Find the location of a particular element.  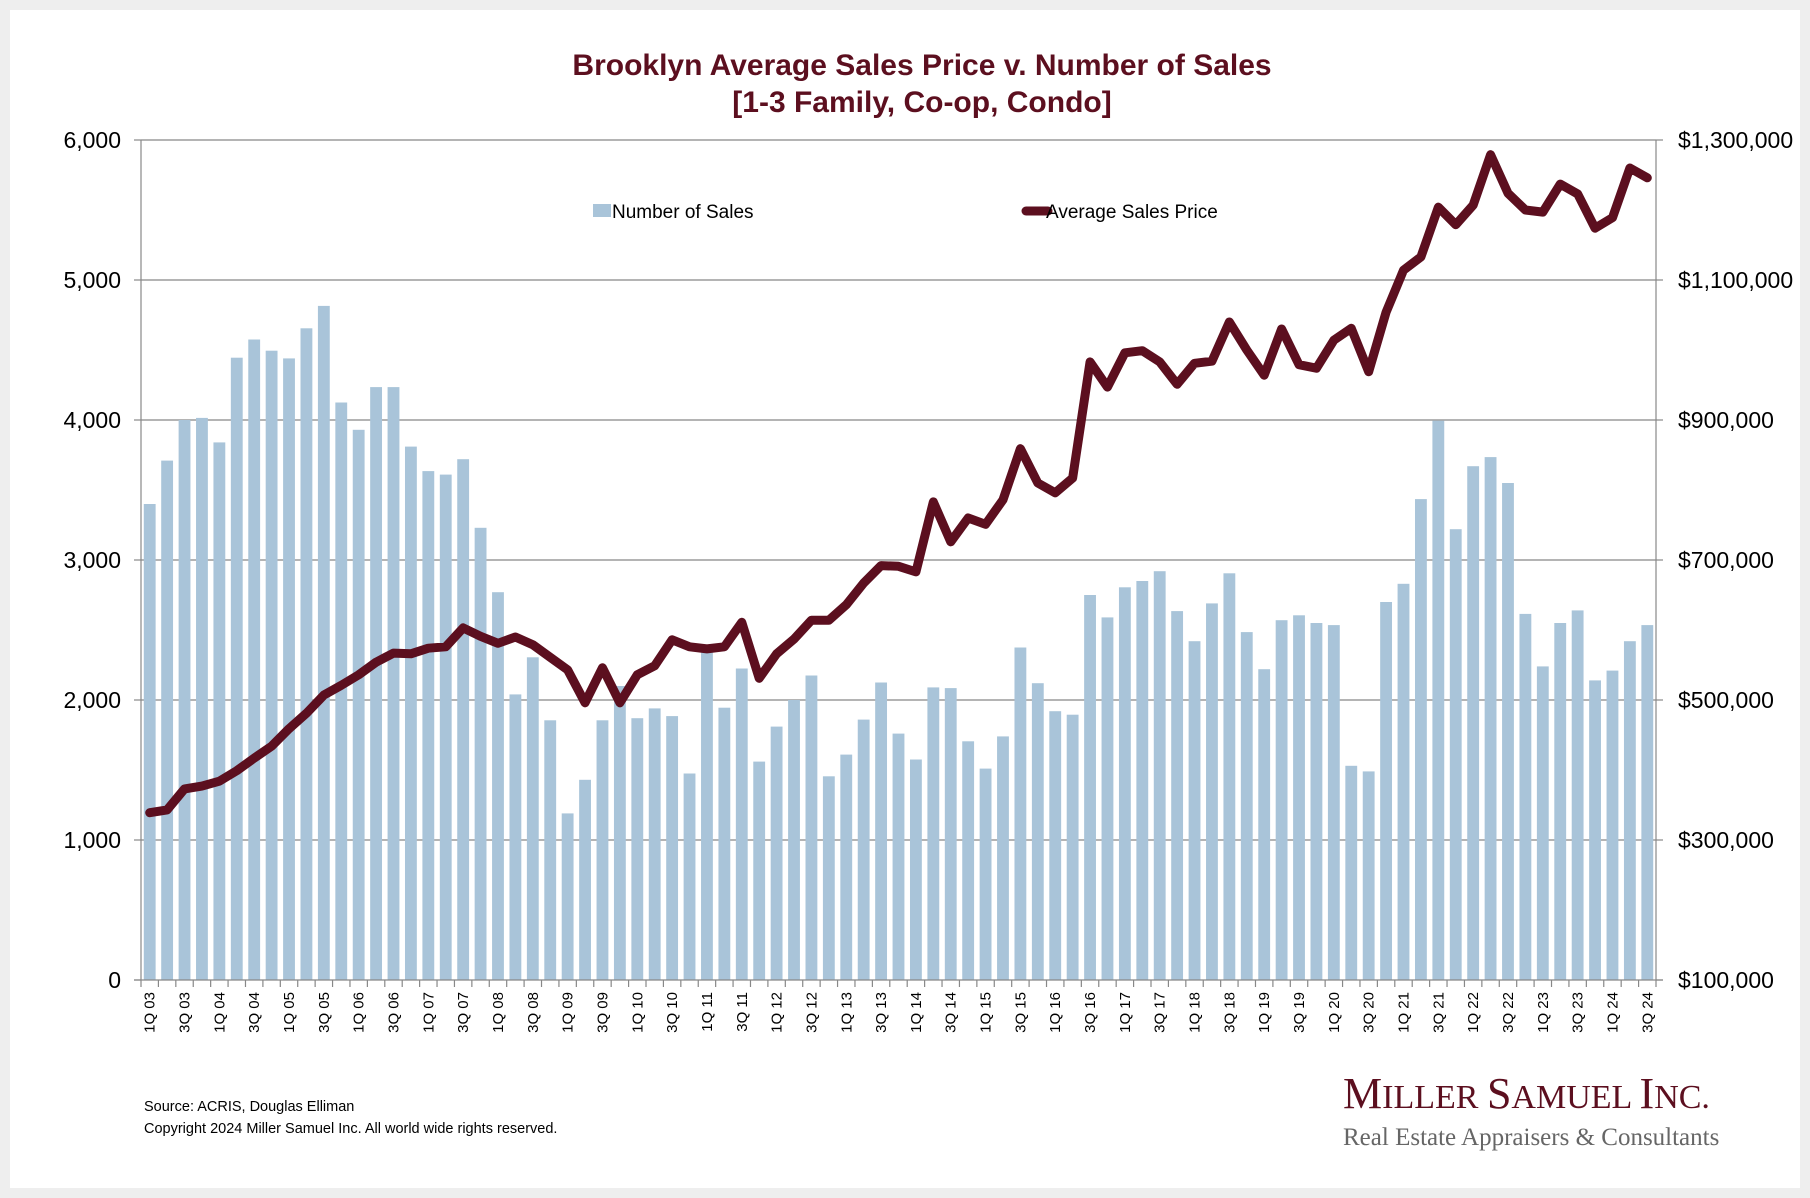

y-right-tick-label: $500,000 is located at coordinates (1726, 700).